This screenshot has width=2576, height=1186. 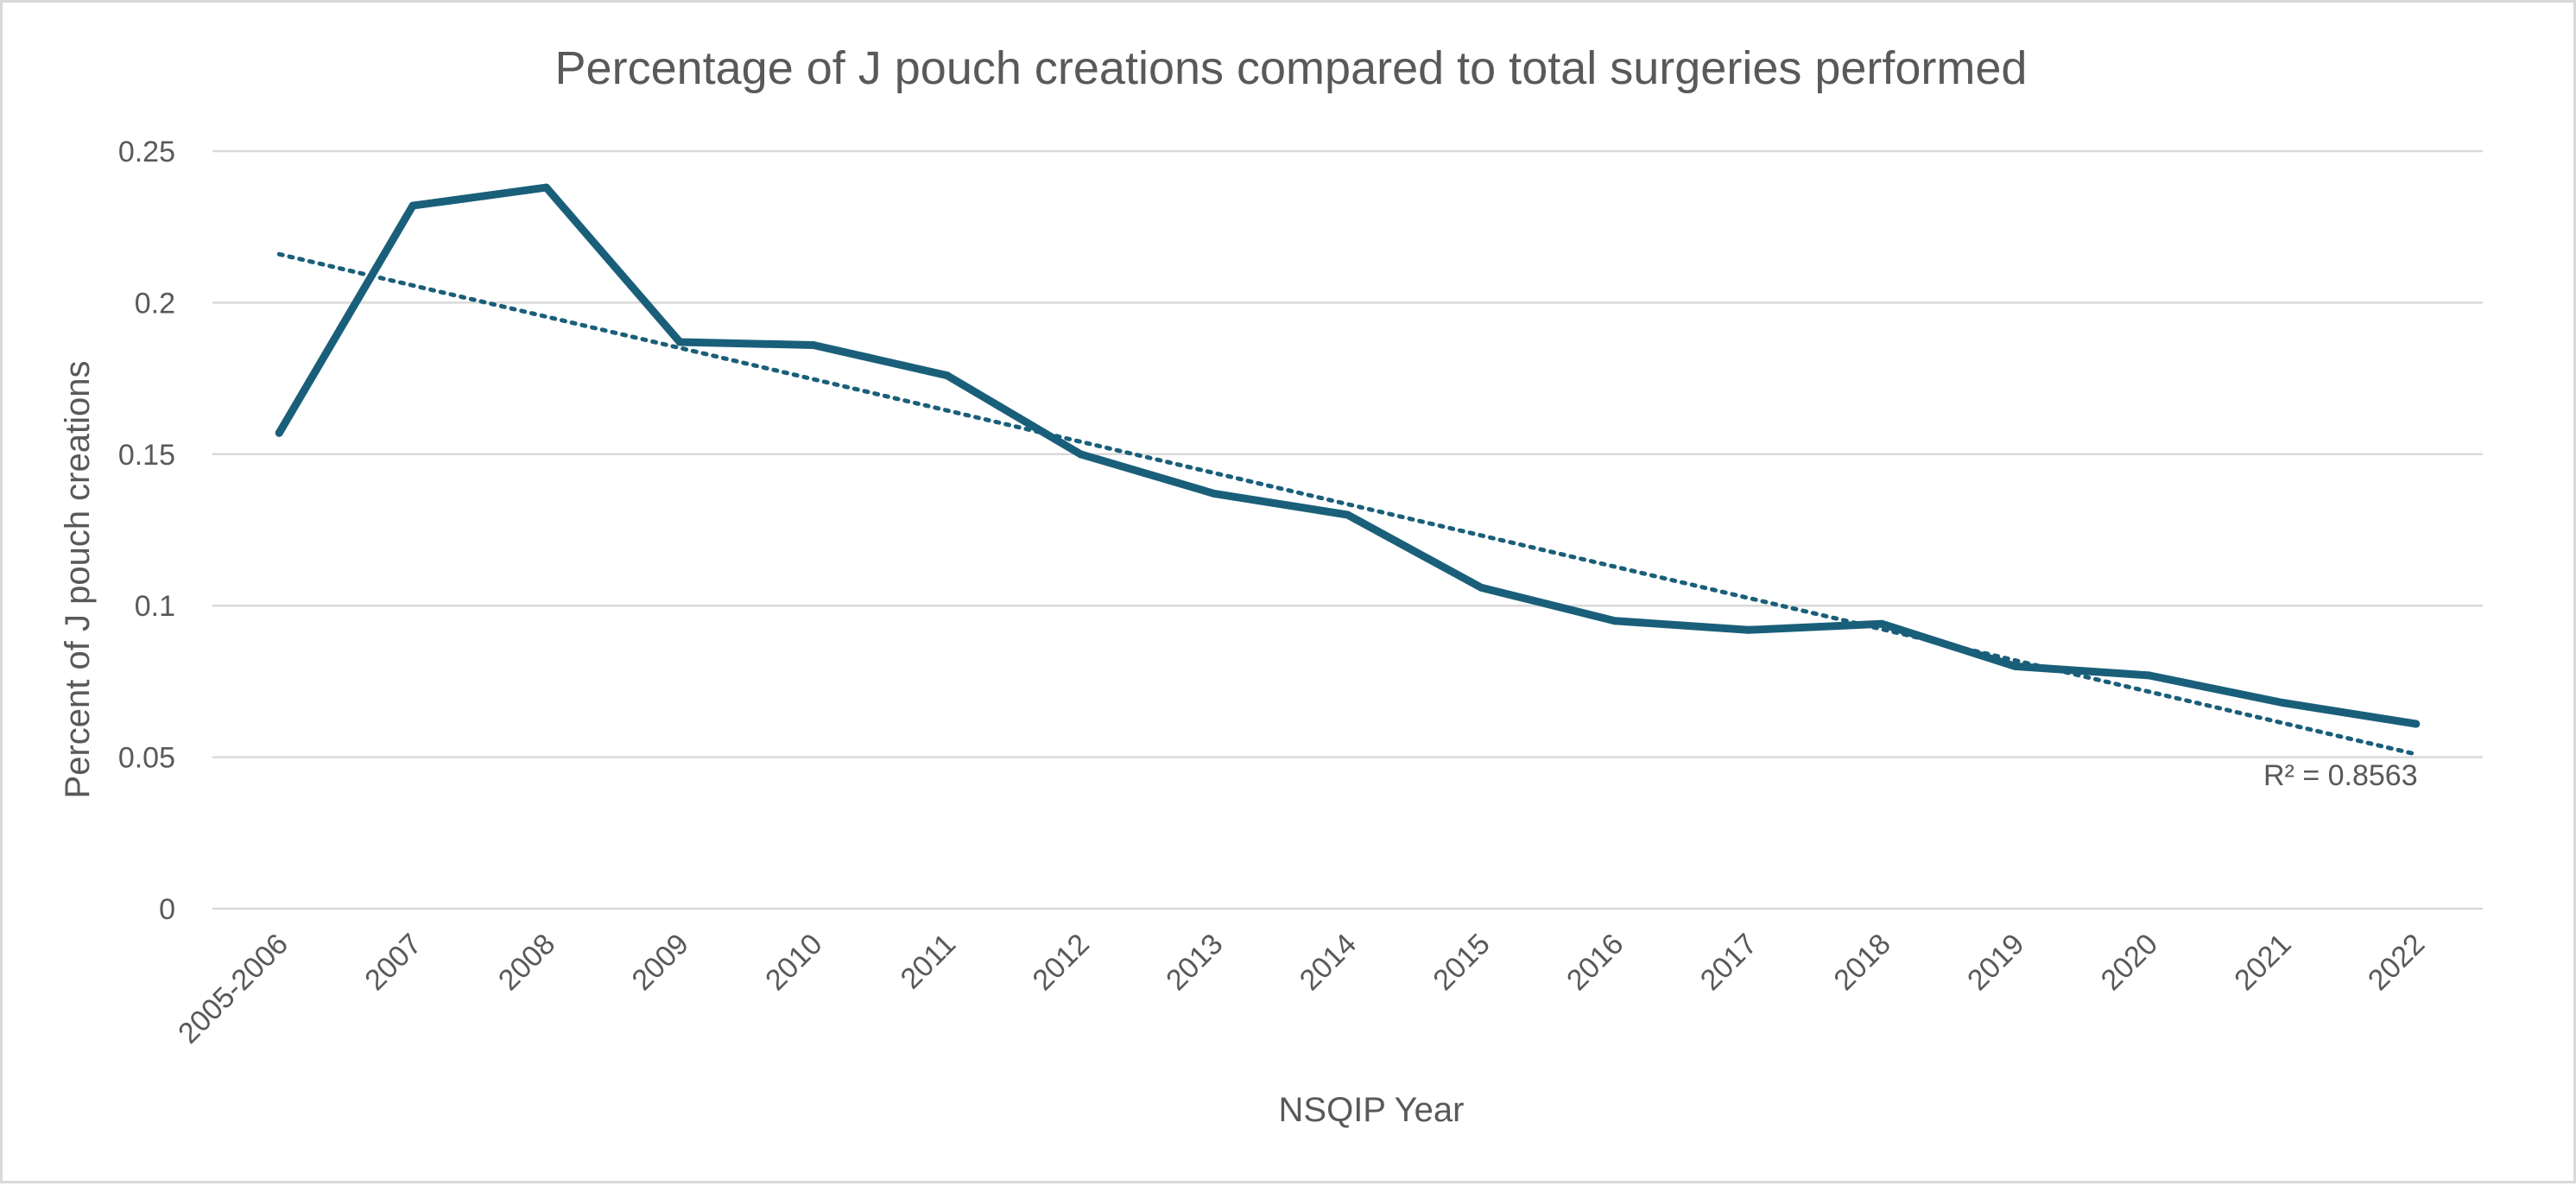 What do you see at coordinates (2340, 775) in the screenshot?
I see `r-squared-label: R² = 0.8563` at bounding box center [2340, 775].